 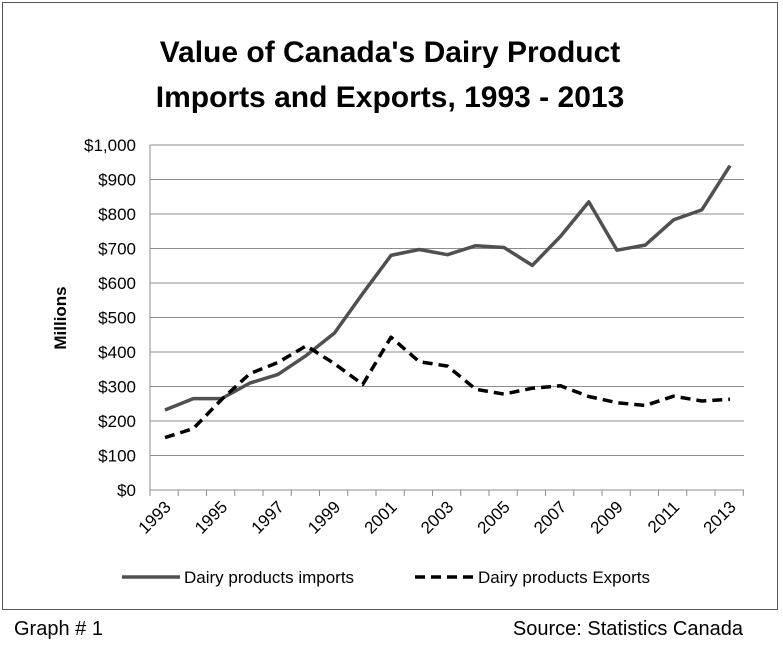 I want to click on y-tick-label: $900, so click(x=117, y=180).